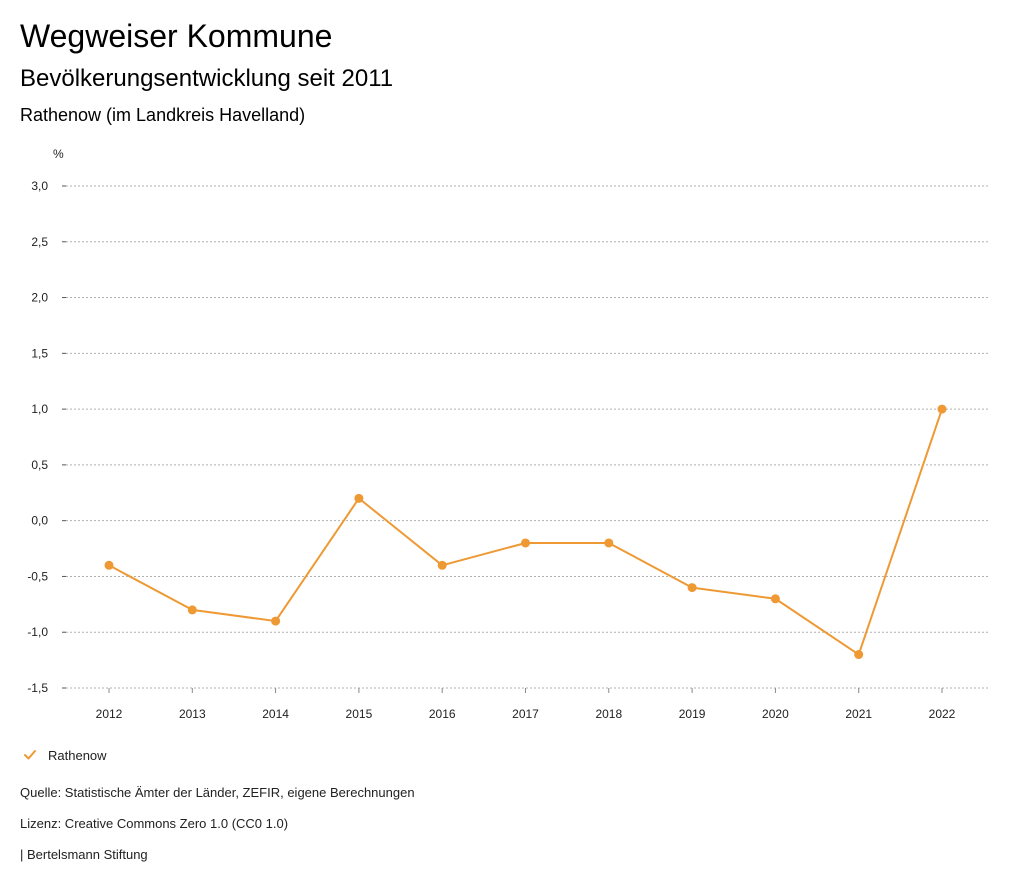 The height and width of the screenshot is (888, 1024). Describe the element at coordinates (692, 714) in the screenshot. I see `x-tick-label: 2019` at that location.